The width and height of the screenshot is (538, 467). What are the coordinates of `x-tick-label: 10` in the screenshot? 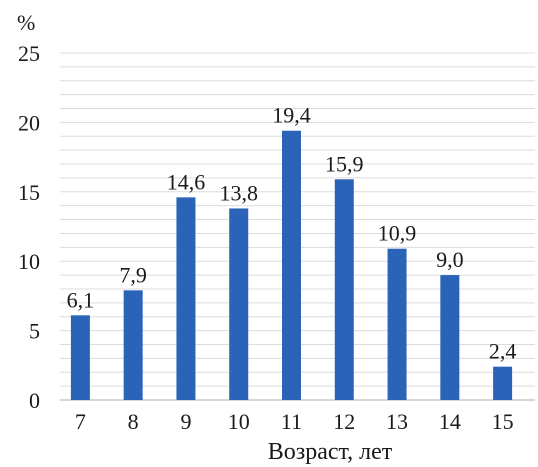 It's located at (239, 421).